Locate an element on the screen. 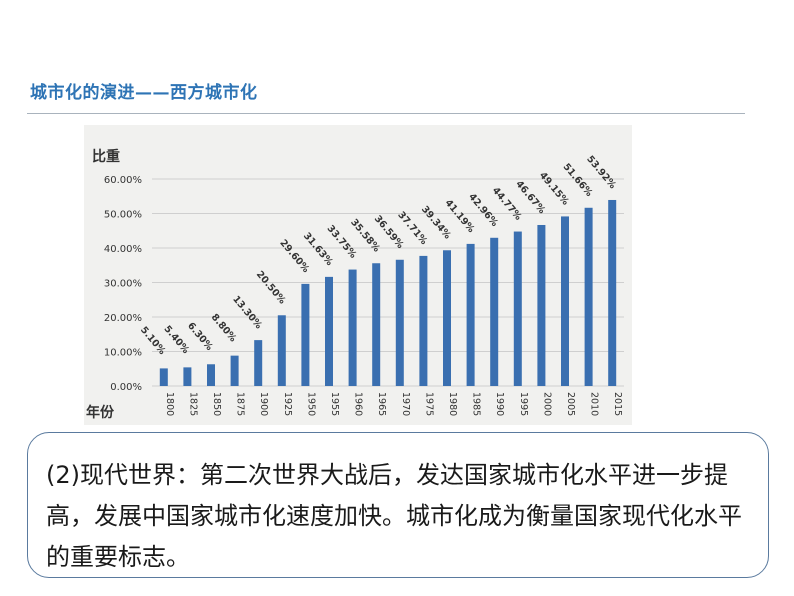  x-tick-label: 1990 is located at coordinates (499, 404).